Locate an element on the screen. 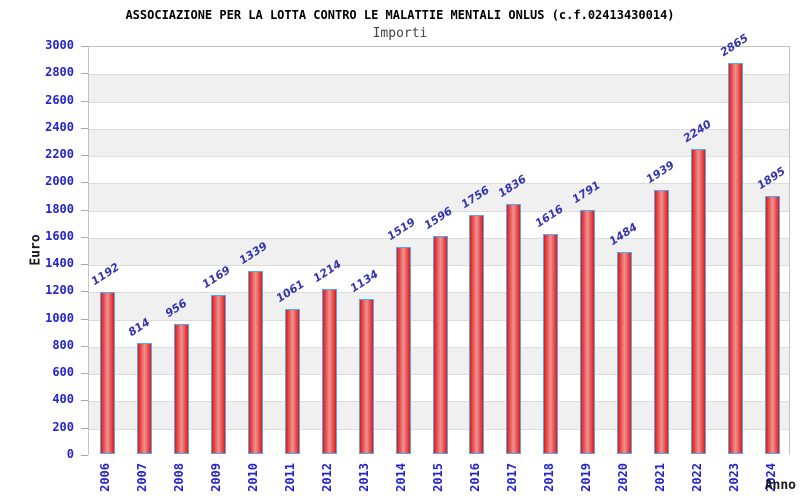 The height and width of the screenshot is (500, 800). x-tick-label: 2017 is located at coordinates (511, 477).